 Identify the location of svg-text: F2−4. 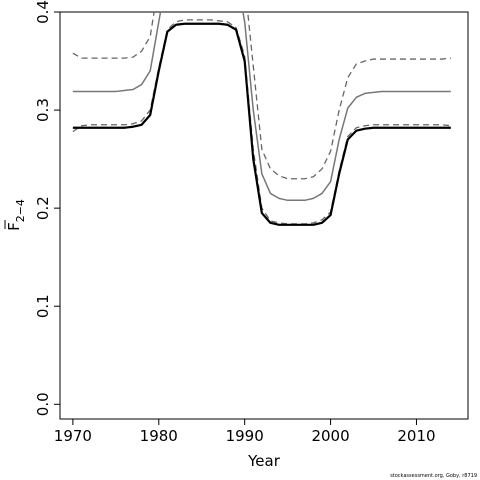
(16, 215).